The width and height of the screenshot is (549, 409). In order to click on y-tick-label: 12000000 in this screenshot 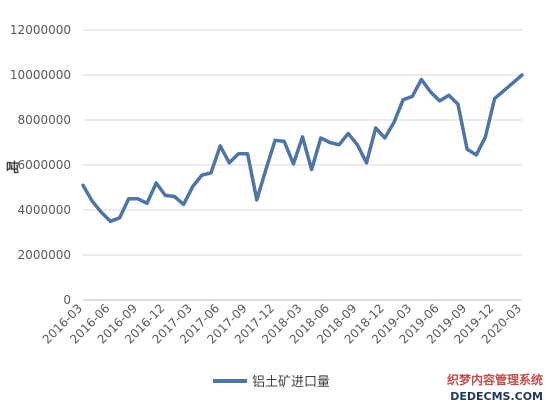, I will do `click(40, 30)`.